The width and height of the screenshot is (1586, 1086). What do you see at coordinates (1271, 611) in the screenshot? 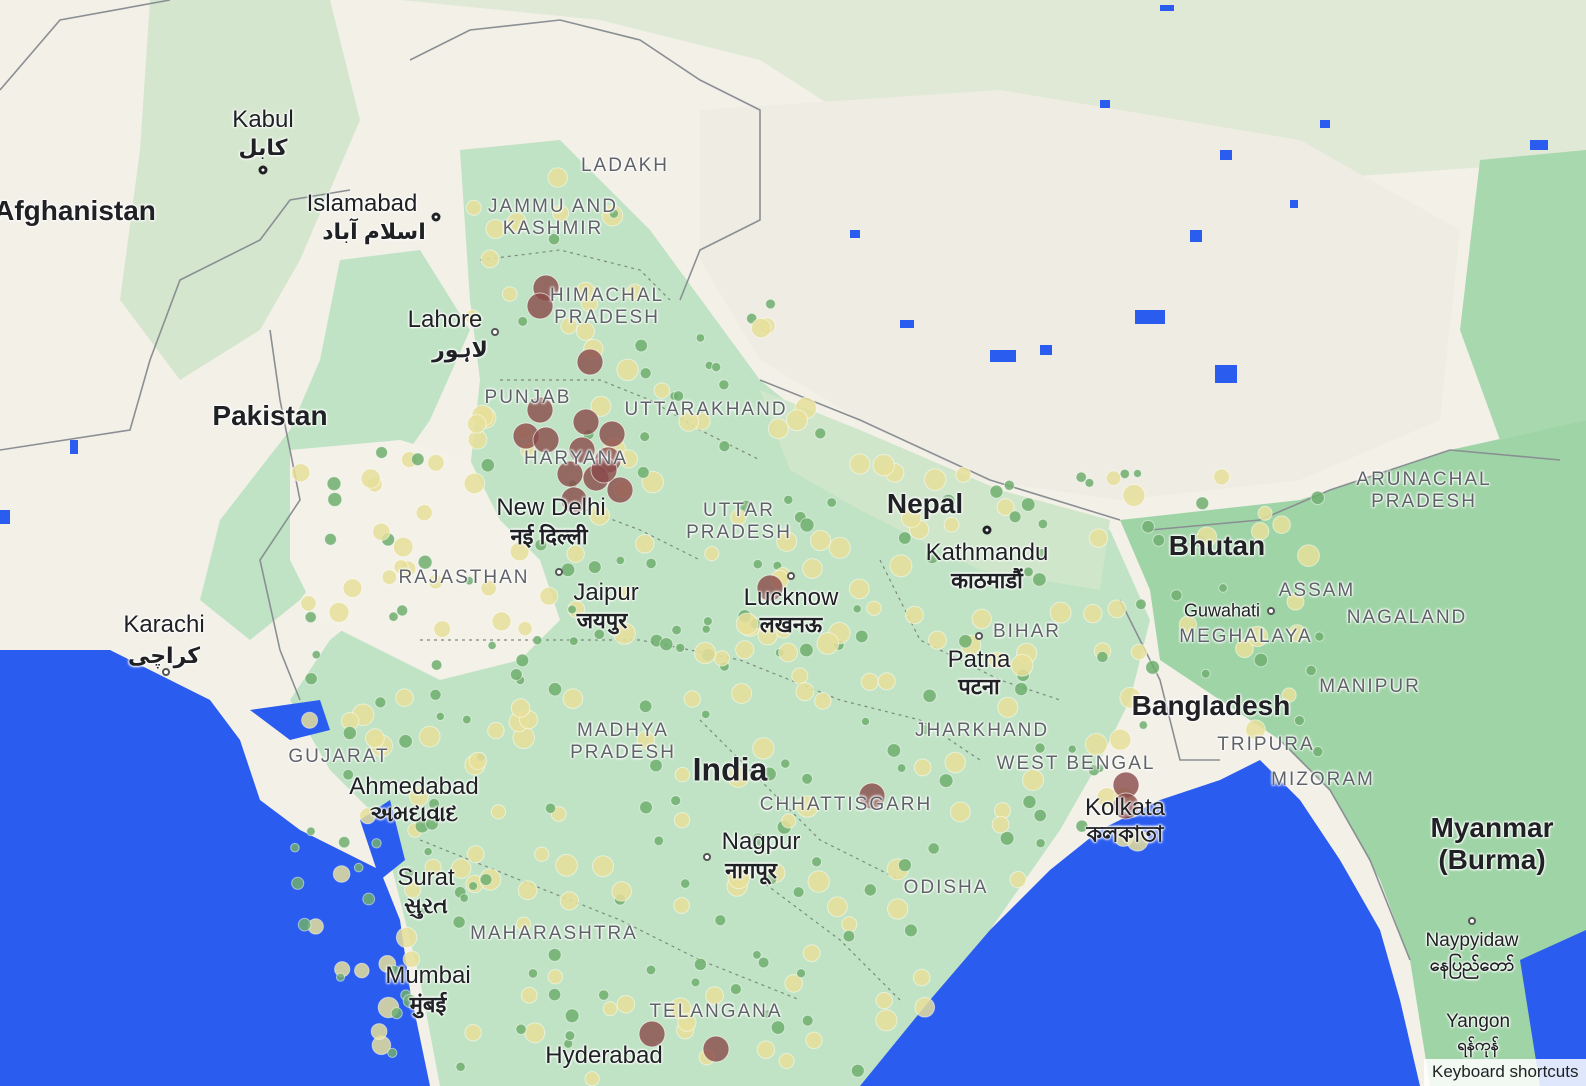
I see `city-dot-guwahati` at bounding box center [1271, 611].